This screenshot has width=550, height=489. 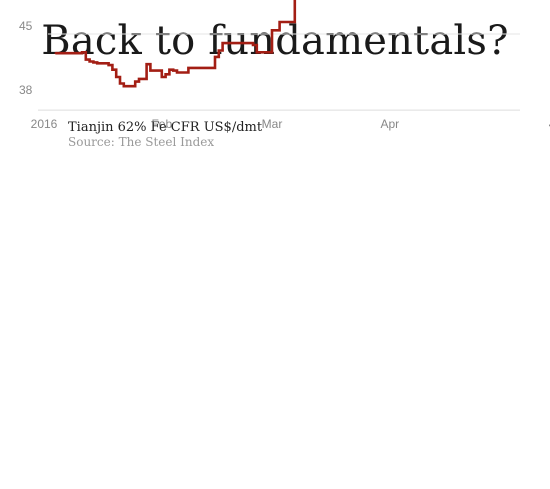 What do you see at coordinates (26, 58) in the screenshot?
I see `y-axis: 38455055606570` at bounding box center [26, 58].